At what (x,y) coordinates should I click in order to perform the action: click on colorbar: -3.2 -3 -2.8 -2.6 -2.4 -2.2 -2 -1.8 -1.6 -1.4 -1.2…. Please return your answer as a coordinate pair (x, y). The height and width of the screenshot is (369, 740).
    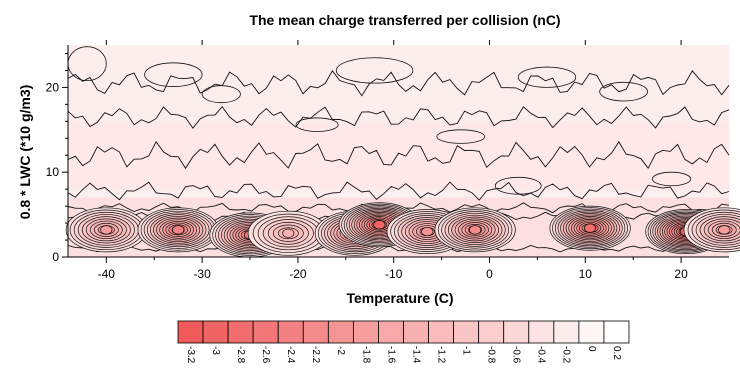
    Looking at the image, I should click on (403, 342).